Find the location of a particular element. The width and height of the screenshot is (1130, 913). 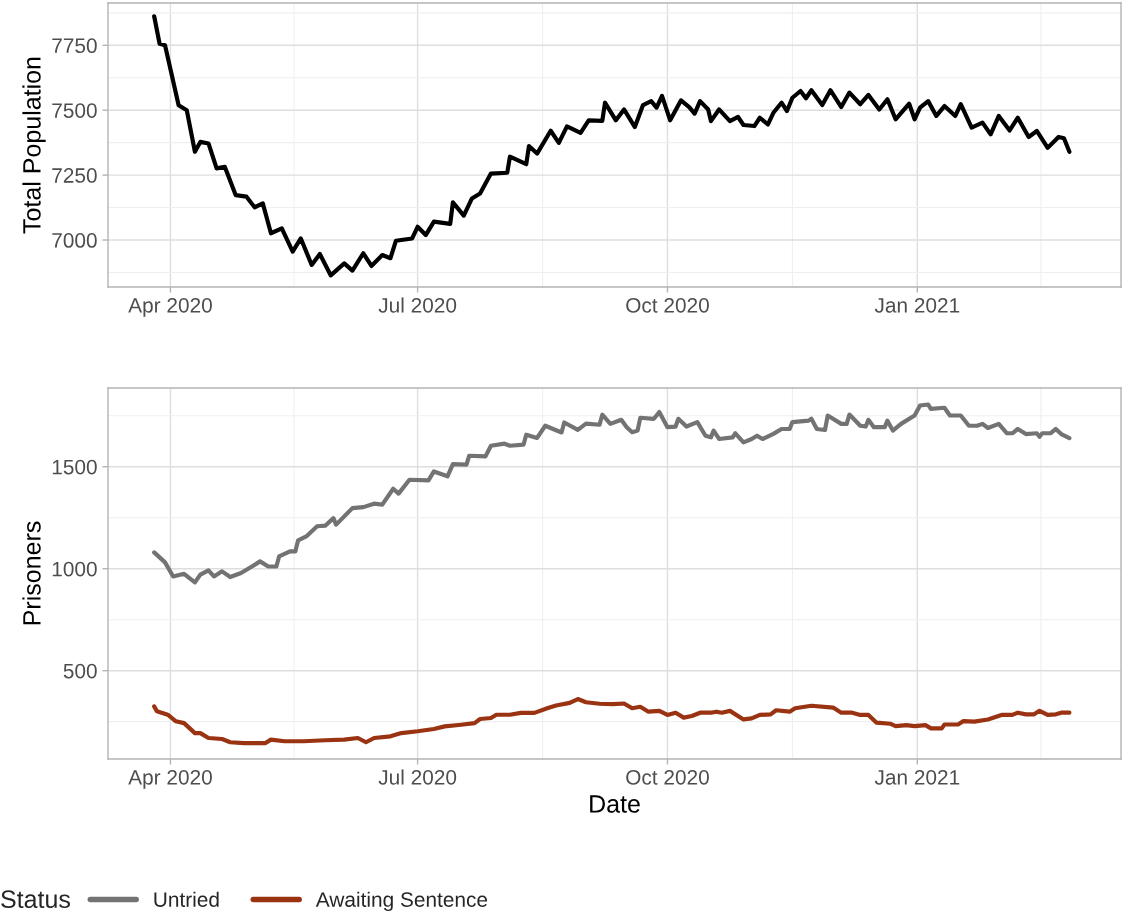

y-tick-label: 7750 is located at coordinates (74, 46).